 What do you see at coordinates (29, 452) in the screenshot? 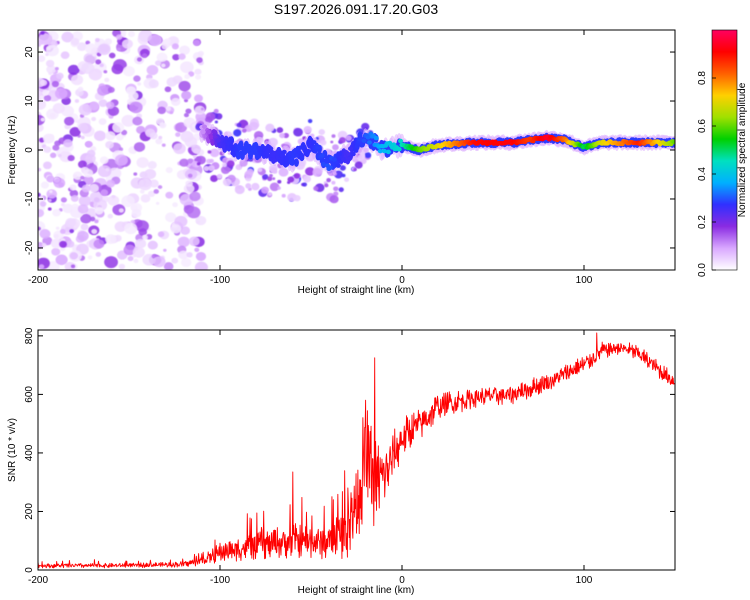
I see `y-tick-label: 400` at bounding box center [29, 452].